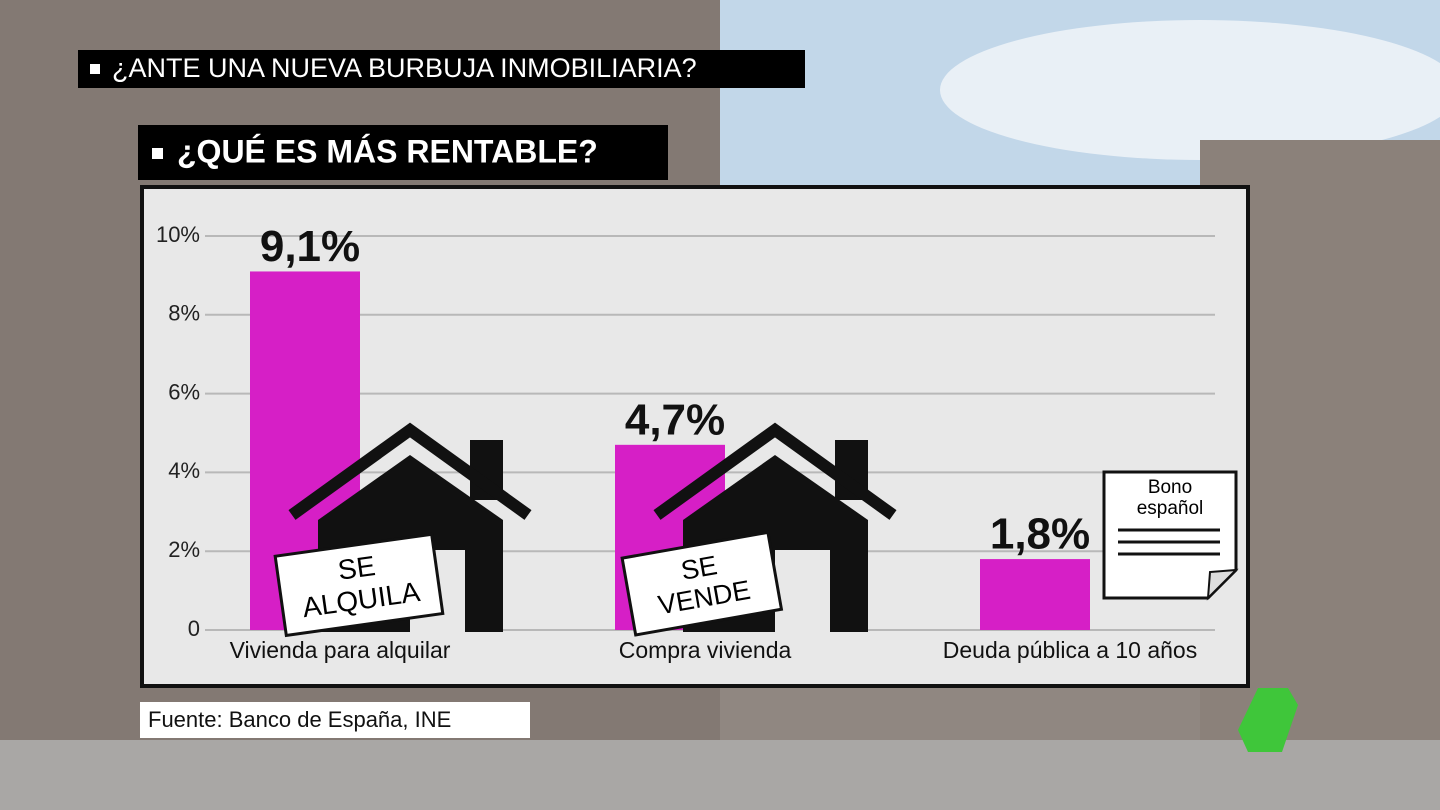 The height and width of the screenshot is (810, 1440). Describe the element at coordinates (1170, 508) in the screenshot. I see `document-text: español` at that location.